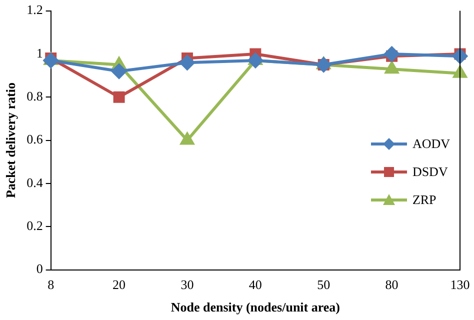 This screenshot has width=474, height=320. Describe the element at coordinates (119, 284) in the screenshot. I see `x-tick-label: 20` at that location.